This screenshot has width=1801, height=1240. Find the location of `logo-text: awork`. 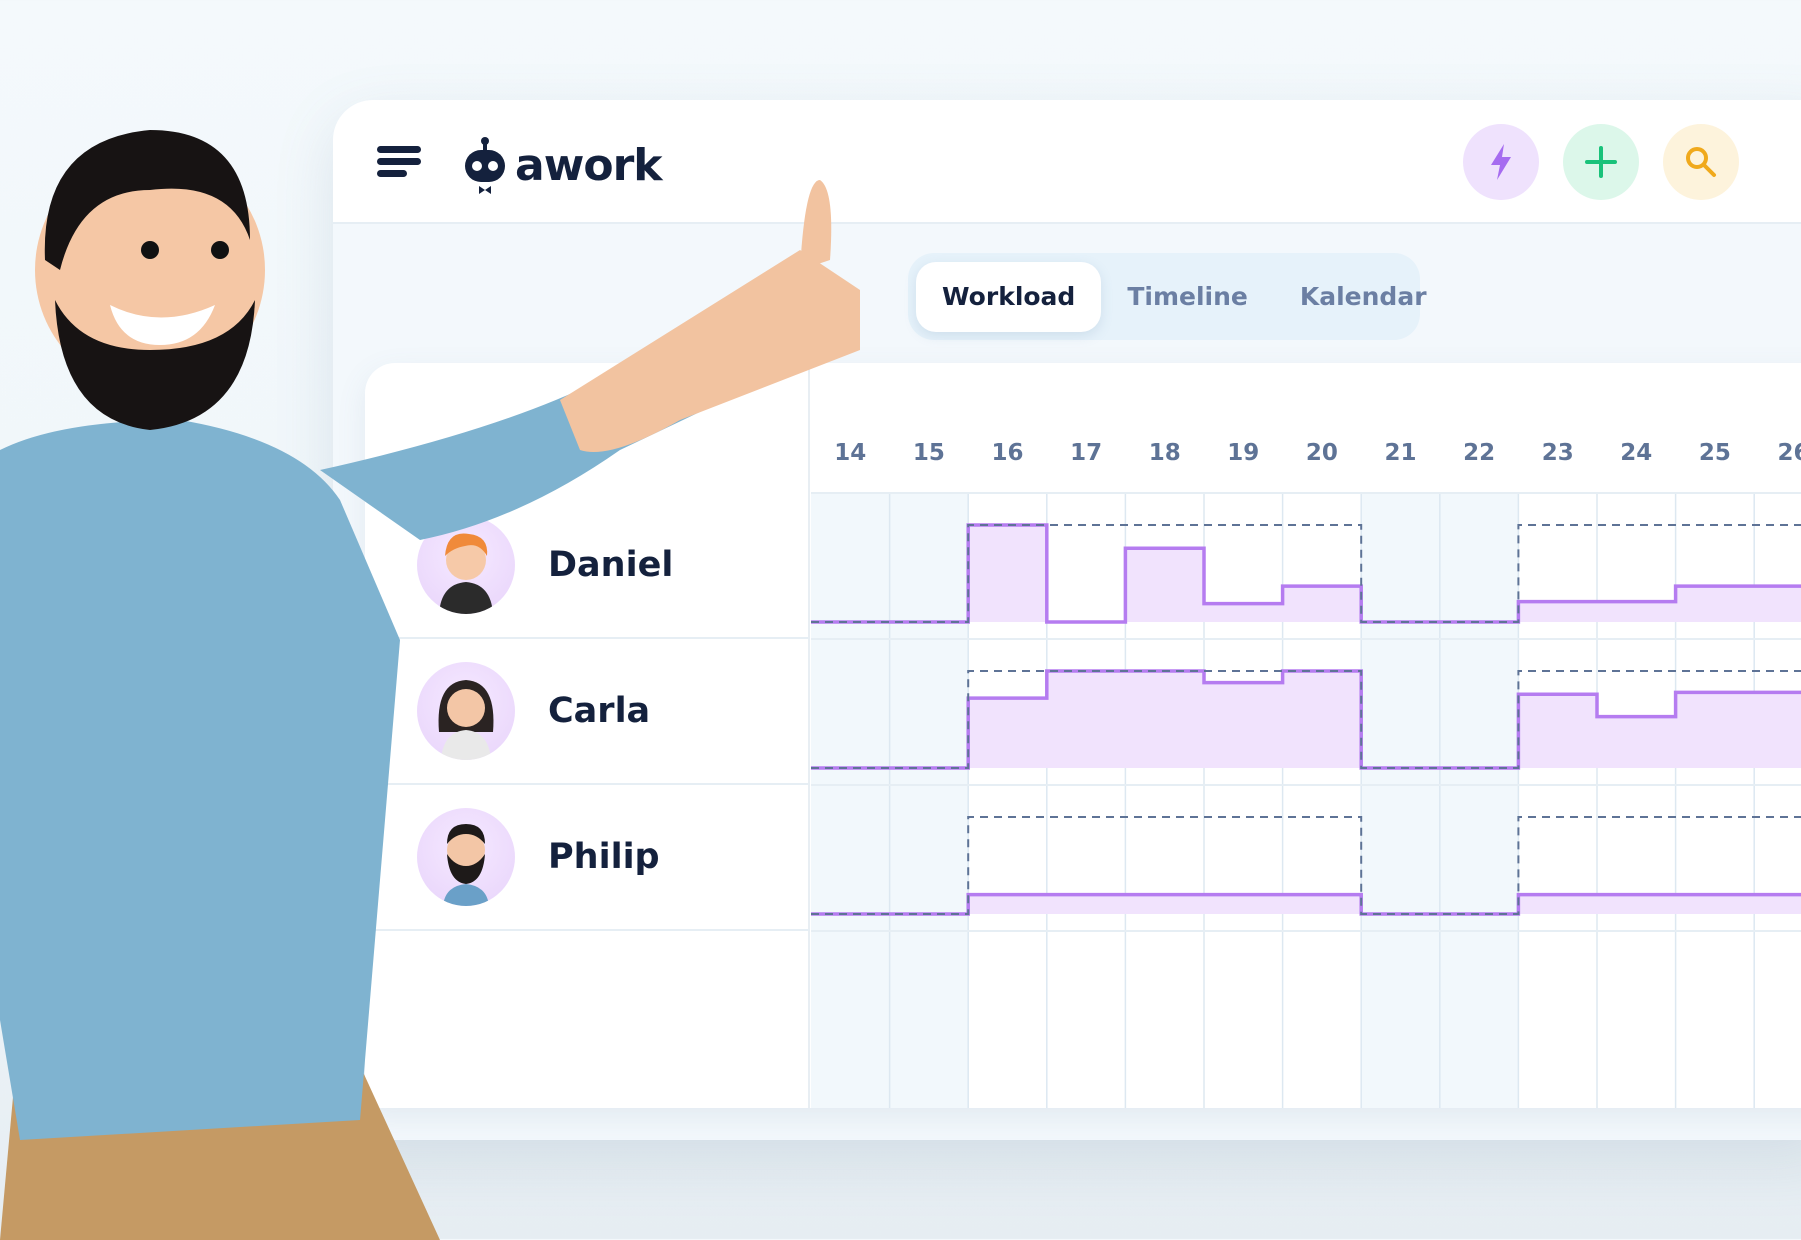

logo-text: awork is located at coordinates (589, 165).